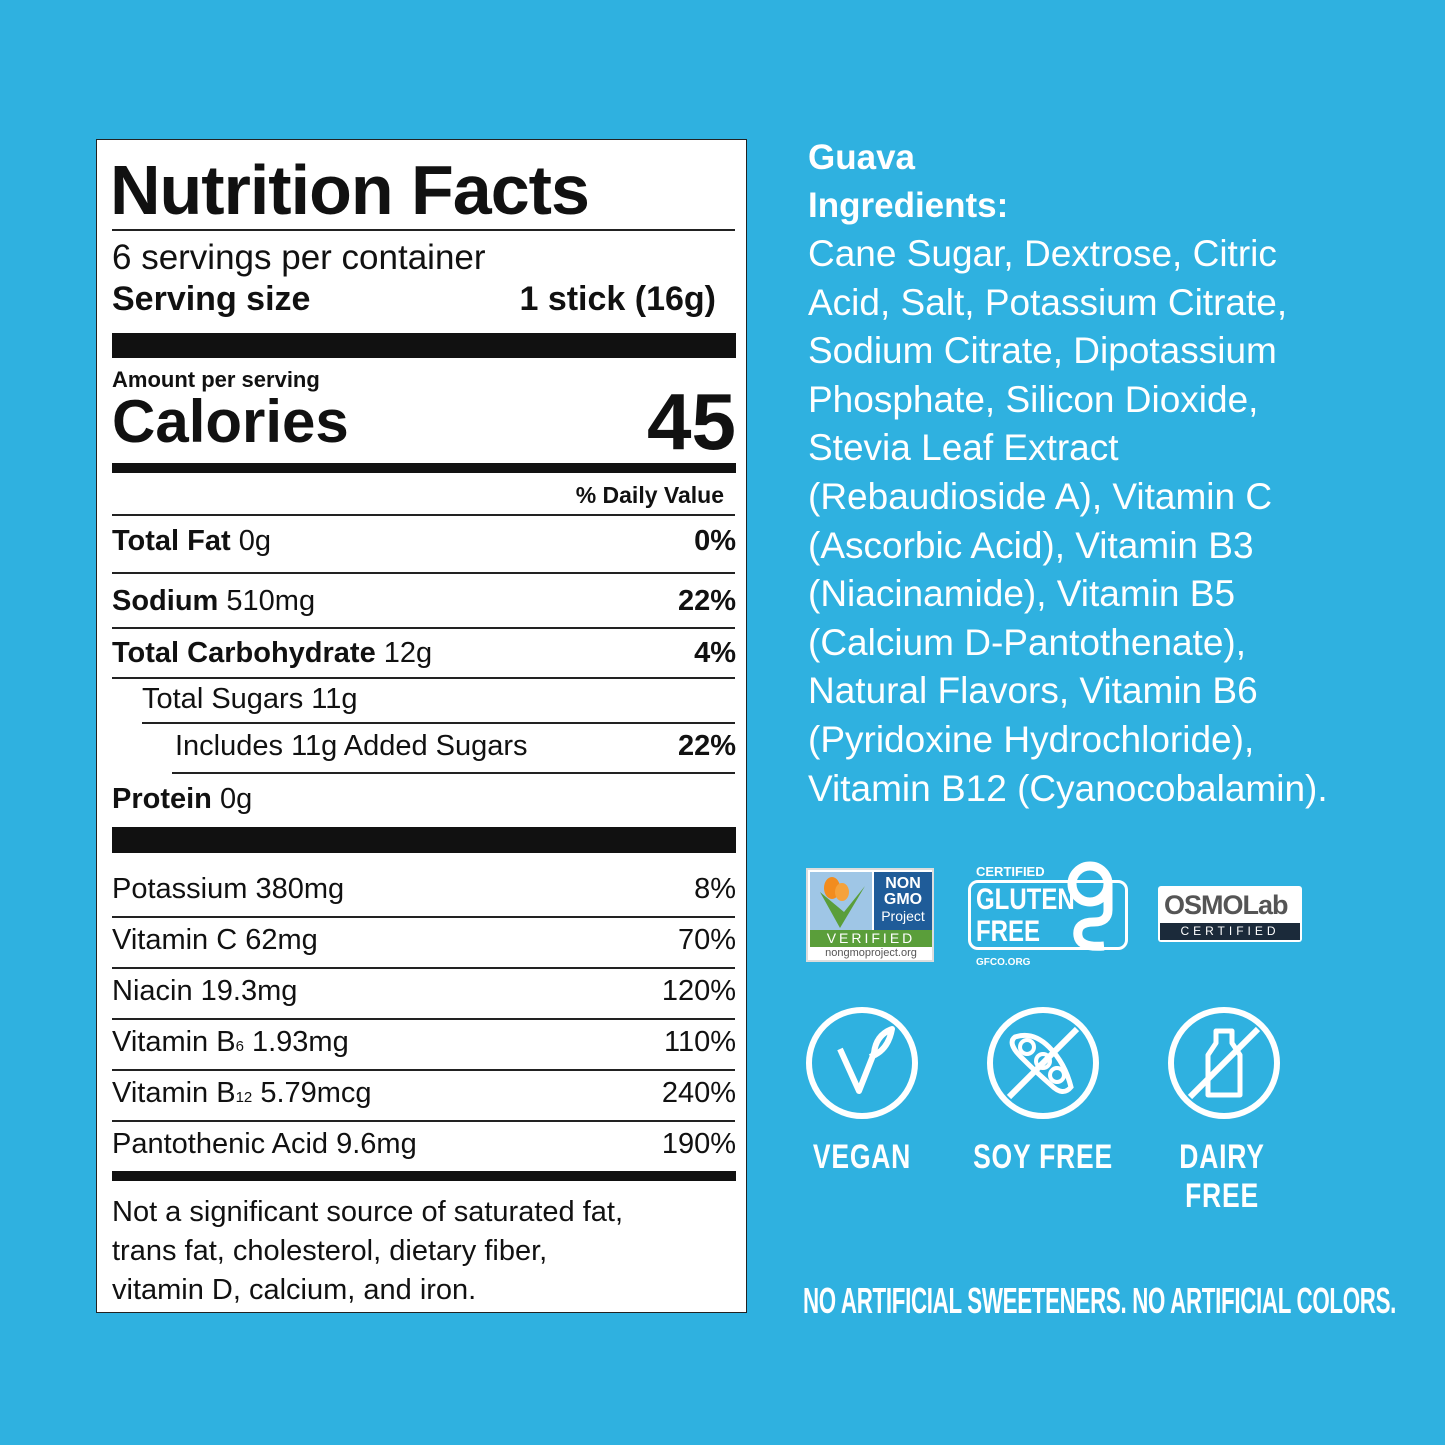  Describe the element at coordinates (1040, 496) in the screenshot. I see `ingredient-line: (Rebaudioside A), Vitamin C` at that location.